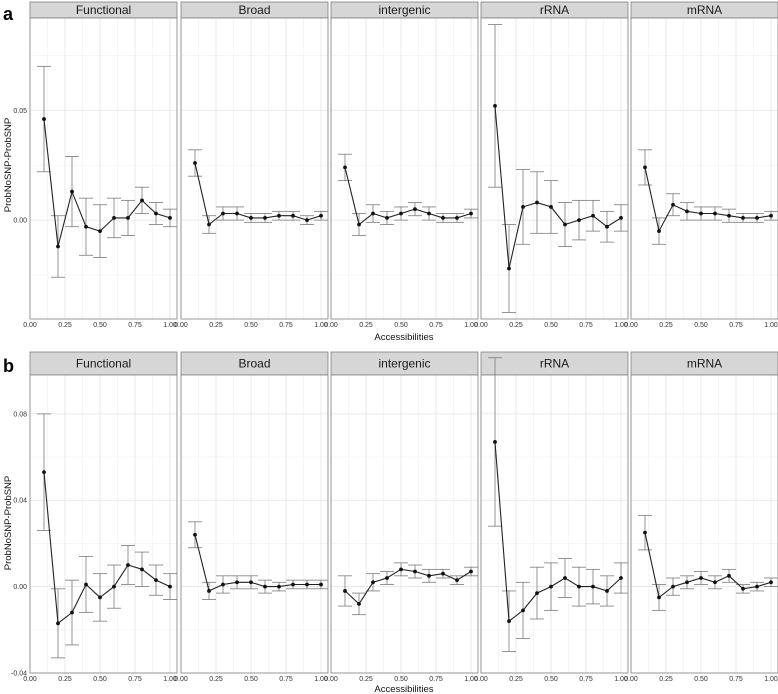 The image size is (778, 694). Describe the element at coordinates (401, 165) in the screenshot. I see `facet-intergenic: intergenic 0.00 0.25 0.50 0.75 1.00` at that location.